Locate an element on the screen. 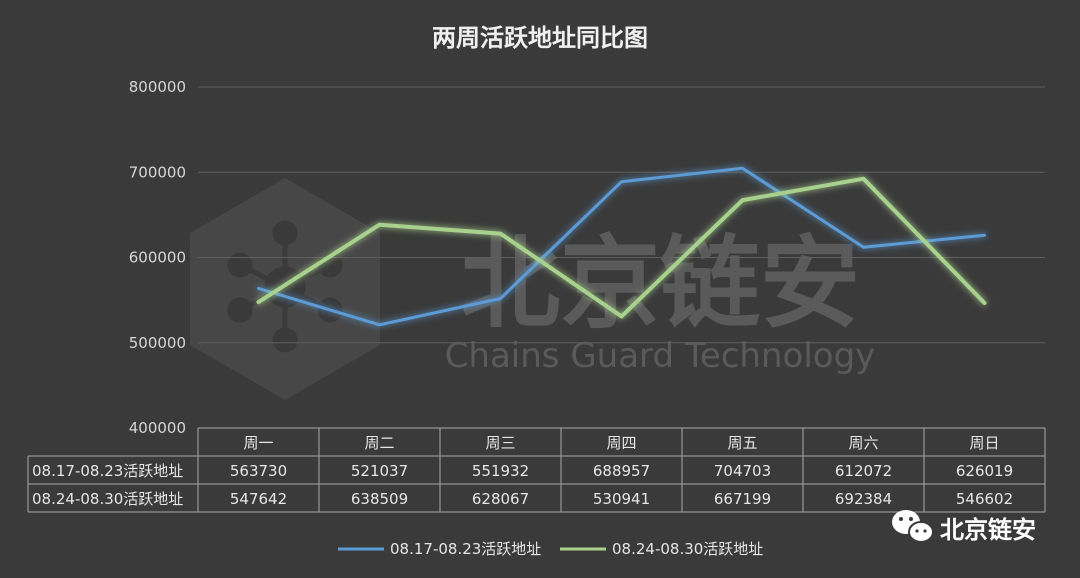  table-cell: 530941 is located at coordinates (621, 499).